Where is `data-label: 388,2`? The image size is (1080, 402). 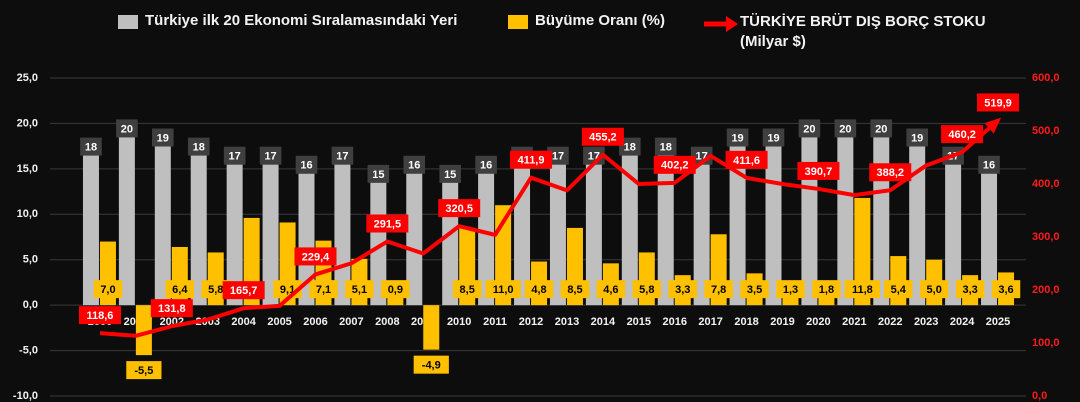
data-label: 388,2 is located at coordinates (891, 173).